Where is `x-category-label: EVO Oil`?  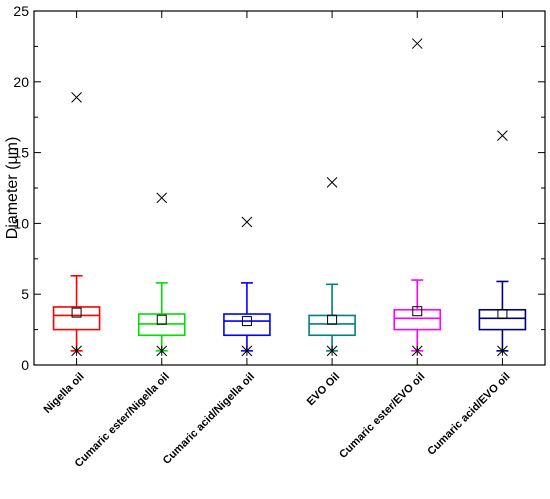 x-category-label: EVO Oil is located at coordinates (323, 389).